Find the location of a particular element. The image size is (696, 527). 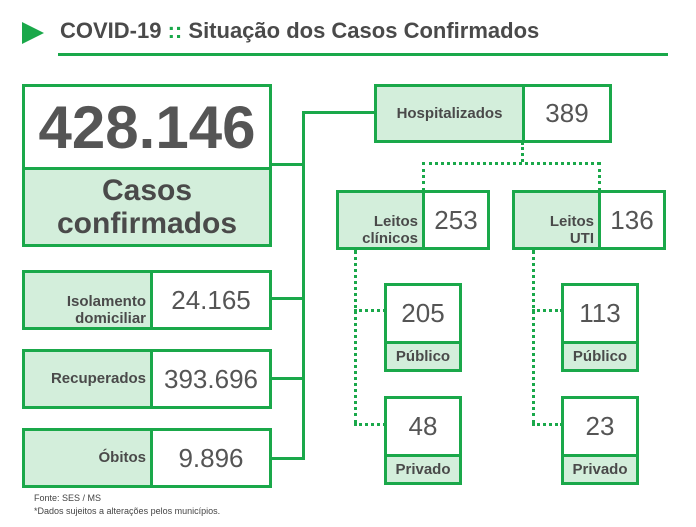

uti-privado-card: 23 Privado is located at coordinates (600, 440).